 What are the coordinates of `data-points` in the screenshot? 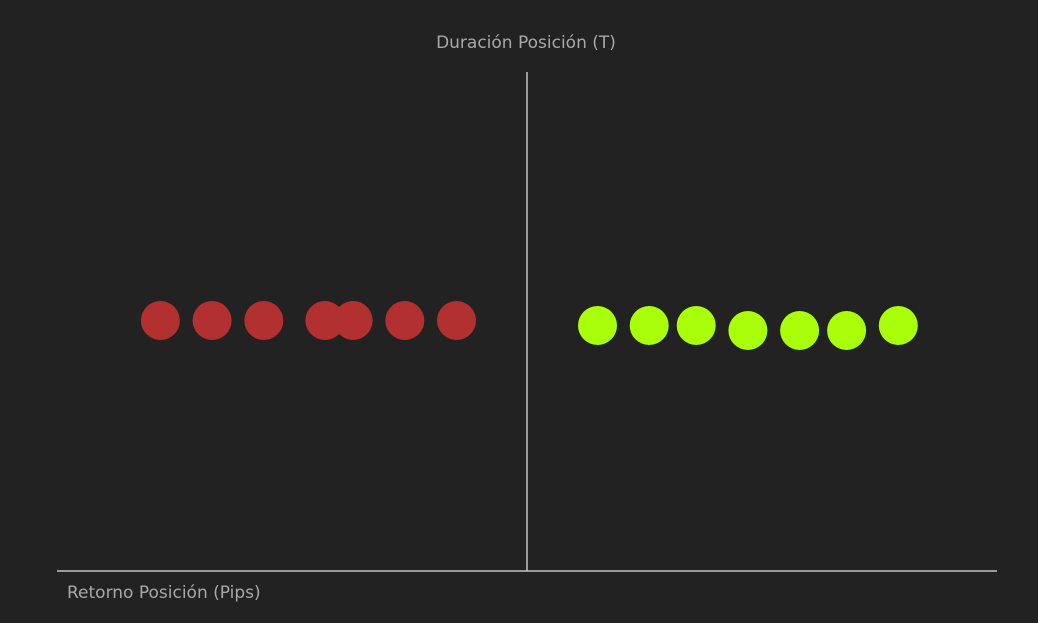 It's located at (529, 325).